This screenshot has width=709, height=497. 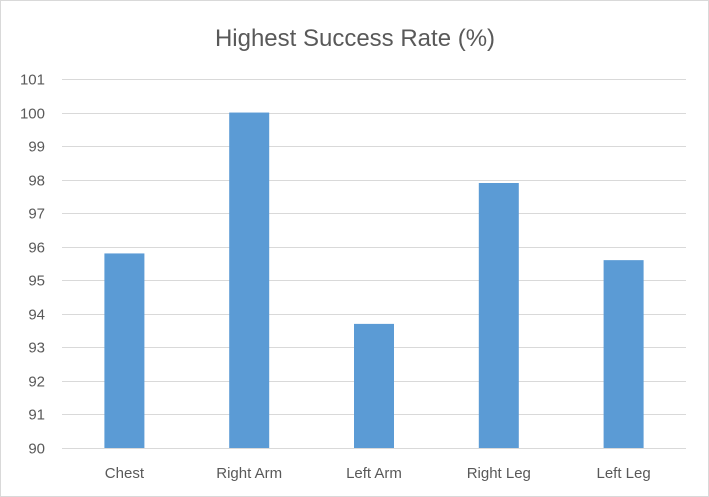 I want to click on y-tick-label: 98, so click(x=36, y=181).